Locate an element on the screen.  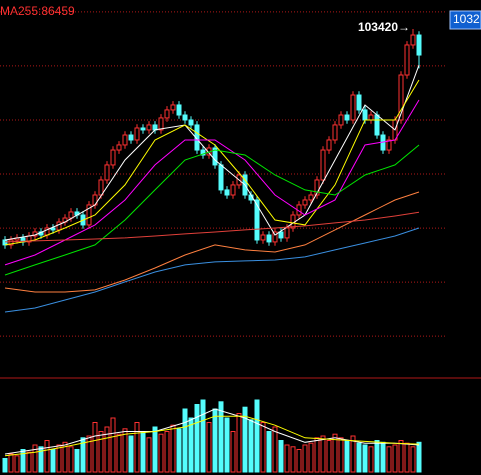
last-price-box is located at coordinates (465, 20).